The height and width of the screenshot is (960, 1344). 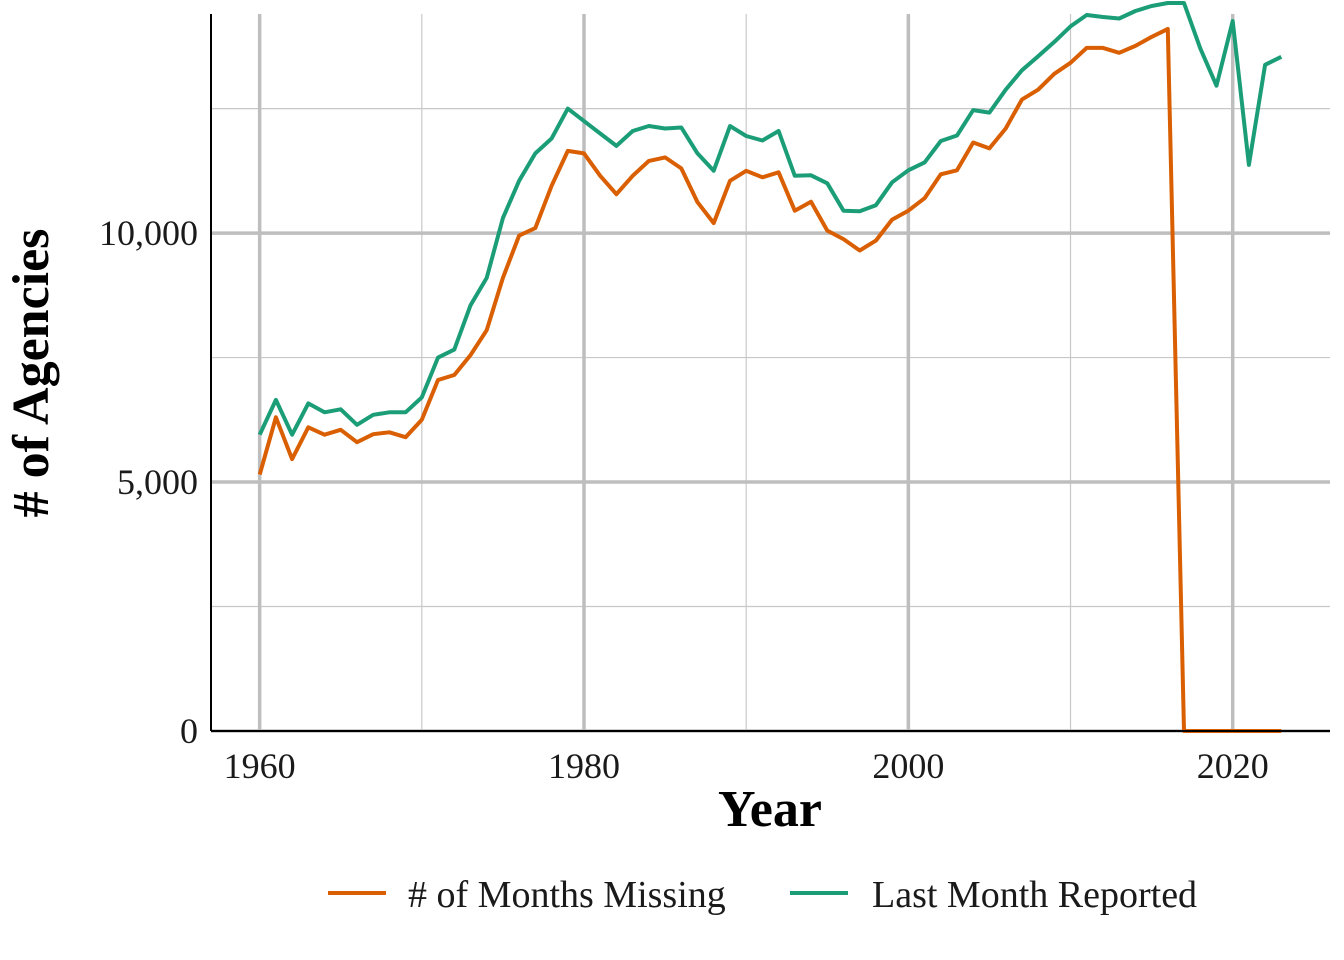 I want to click on x-axis-title: Year, so click(x=770, y=809).